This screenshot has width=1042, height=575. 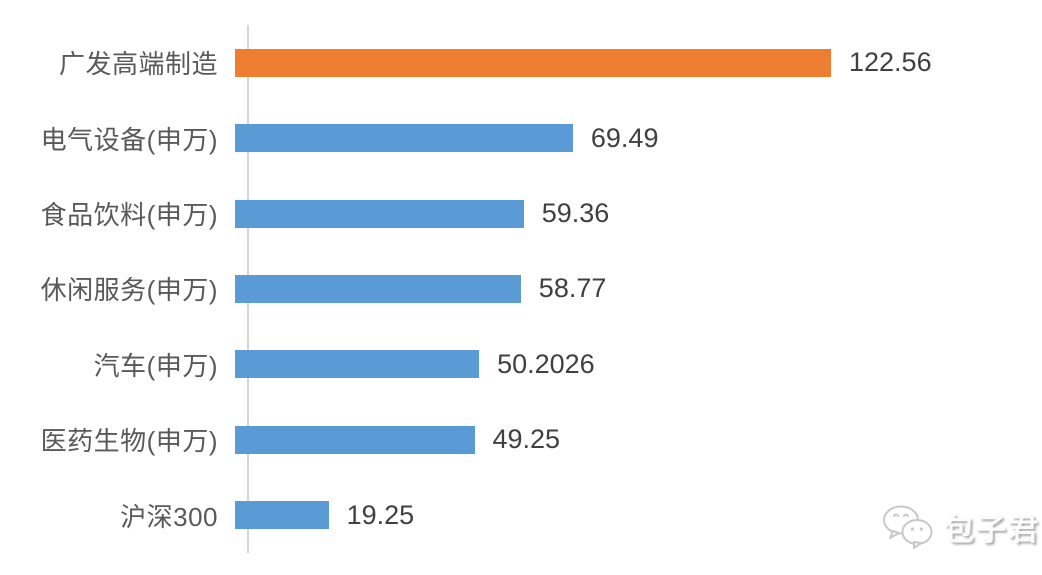 I want to click on chart-row: 沪深300 19.25, so click(x=521, y=515).